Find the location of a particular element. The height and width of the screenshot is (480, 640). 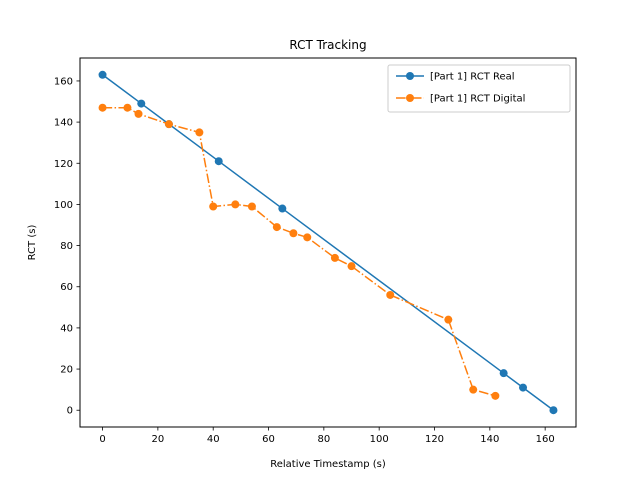

legend: [Part 1] RCT Real [Part 1] RCT Digital is located at coordinates (479, 88).